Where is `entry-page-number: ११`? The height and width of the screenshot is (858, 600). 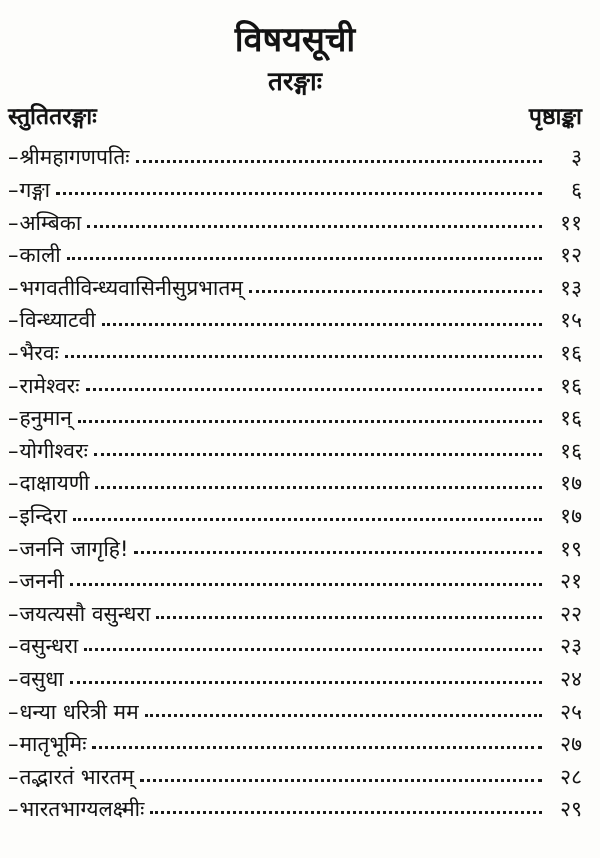 entry-page-number: ११ is located at coordinates (571, 222).